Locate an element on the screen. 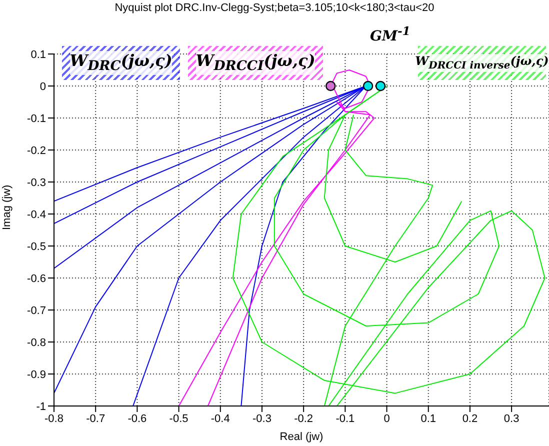 This screenshot has width=549, height=446. x-tick-label: -0.6 is located at coordinates (137, 418).